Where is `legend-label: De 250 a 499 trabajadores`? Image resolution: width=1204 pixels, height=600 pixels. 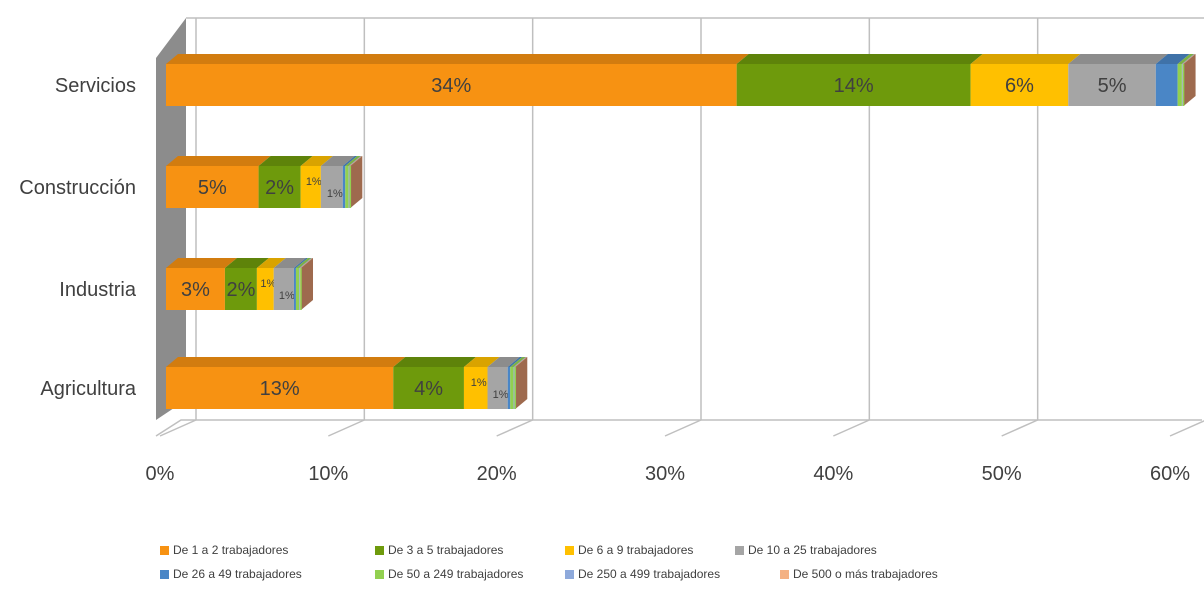
legend-label: De 250 a 499 trabajadores is located at coordinates (649, 574).